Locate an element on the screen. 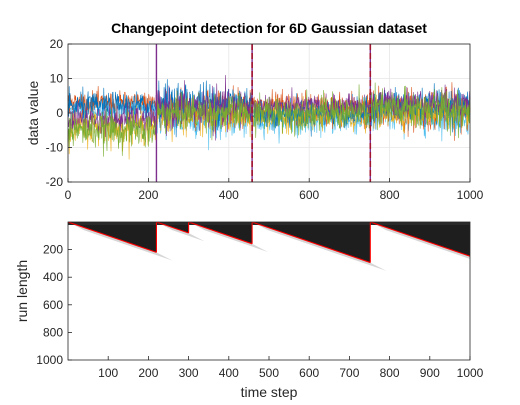  y-tick-label: 20 is located at coordinates (57, 44).